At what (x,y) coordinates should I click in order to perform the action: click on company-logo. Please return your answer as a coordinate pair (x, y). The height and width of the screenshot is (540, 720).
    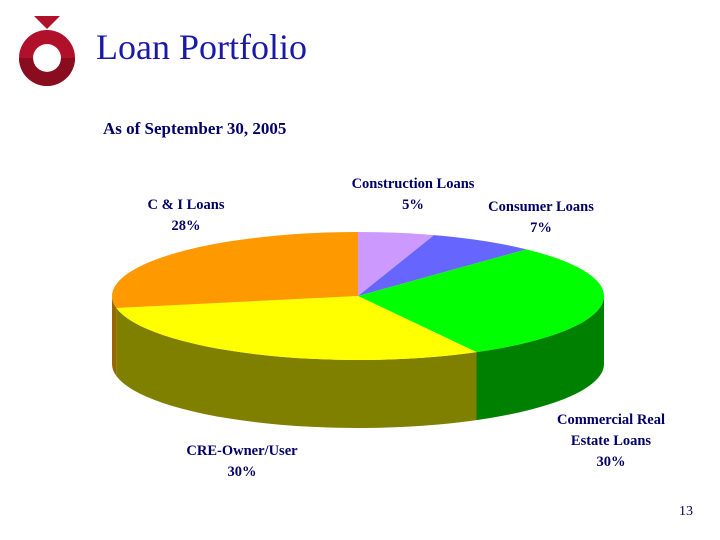
    Looking at the image, I should click on (47, 51).